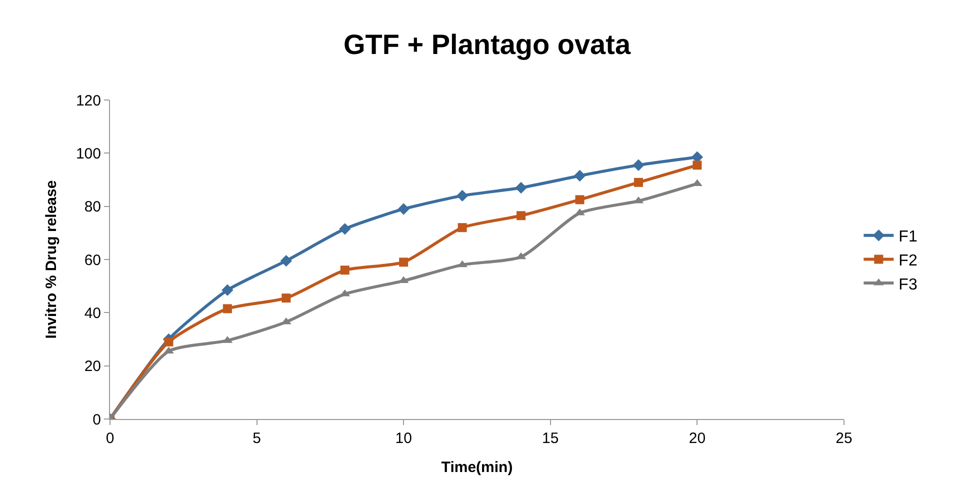 The image size is (974, 489). I want to click on y-tick-label: 100, so click(88, 153).